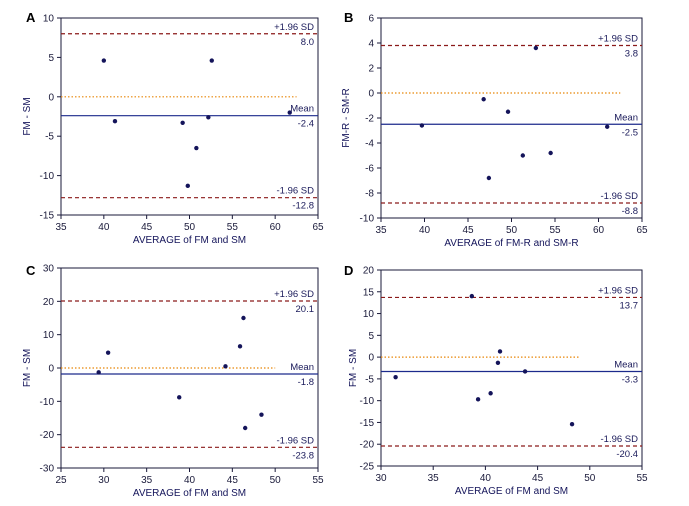 The width and height of the screenshot is (689, 506). I want to click on panel-b-ytick-label: 6, so click(371, 19).